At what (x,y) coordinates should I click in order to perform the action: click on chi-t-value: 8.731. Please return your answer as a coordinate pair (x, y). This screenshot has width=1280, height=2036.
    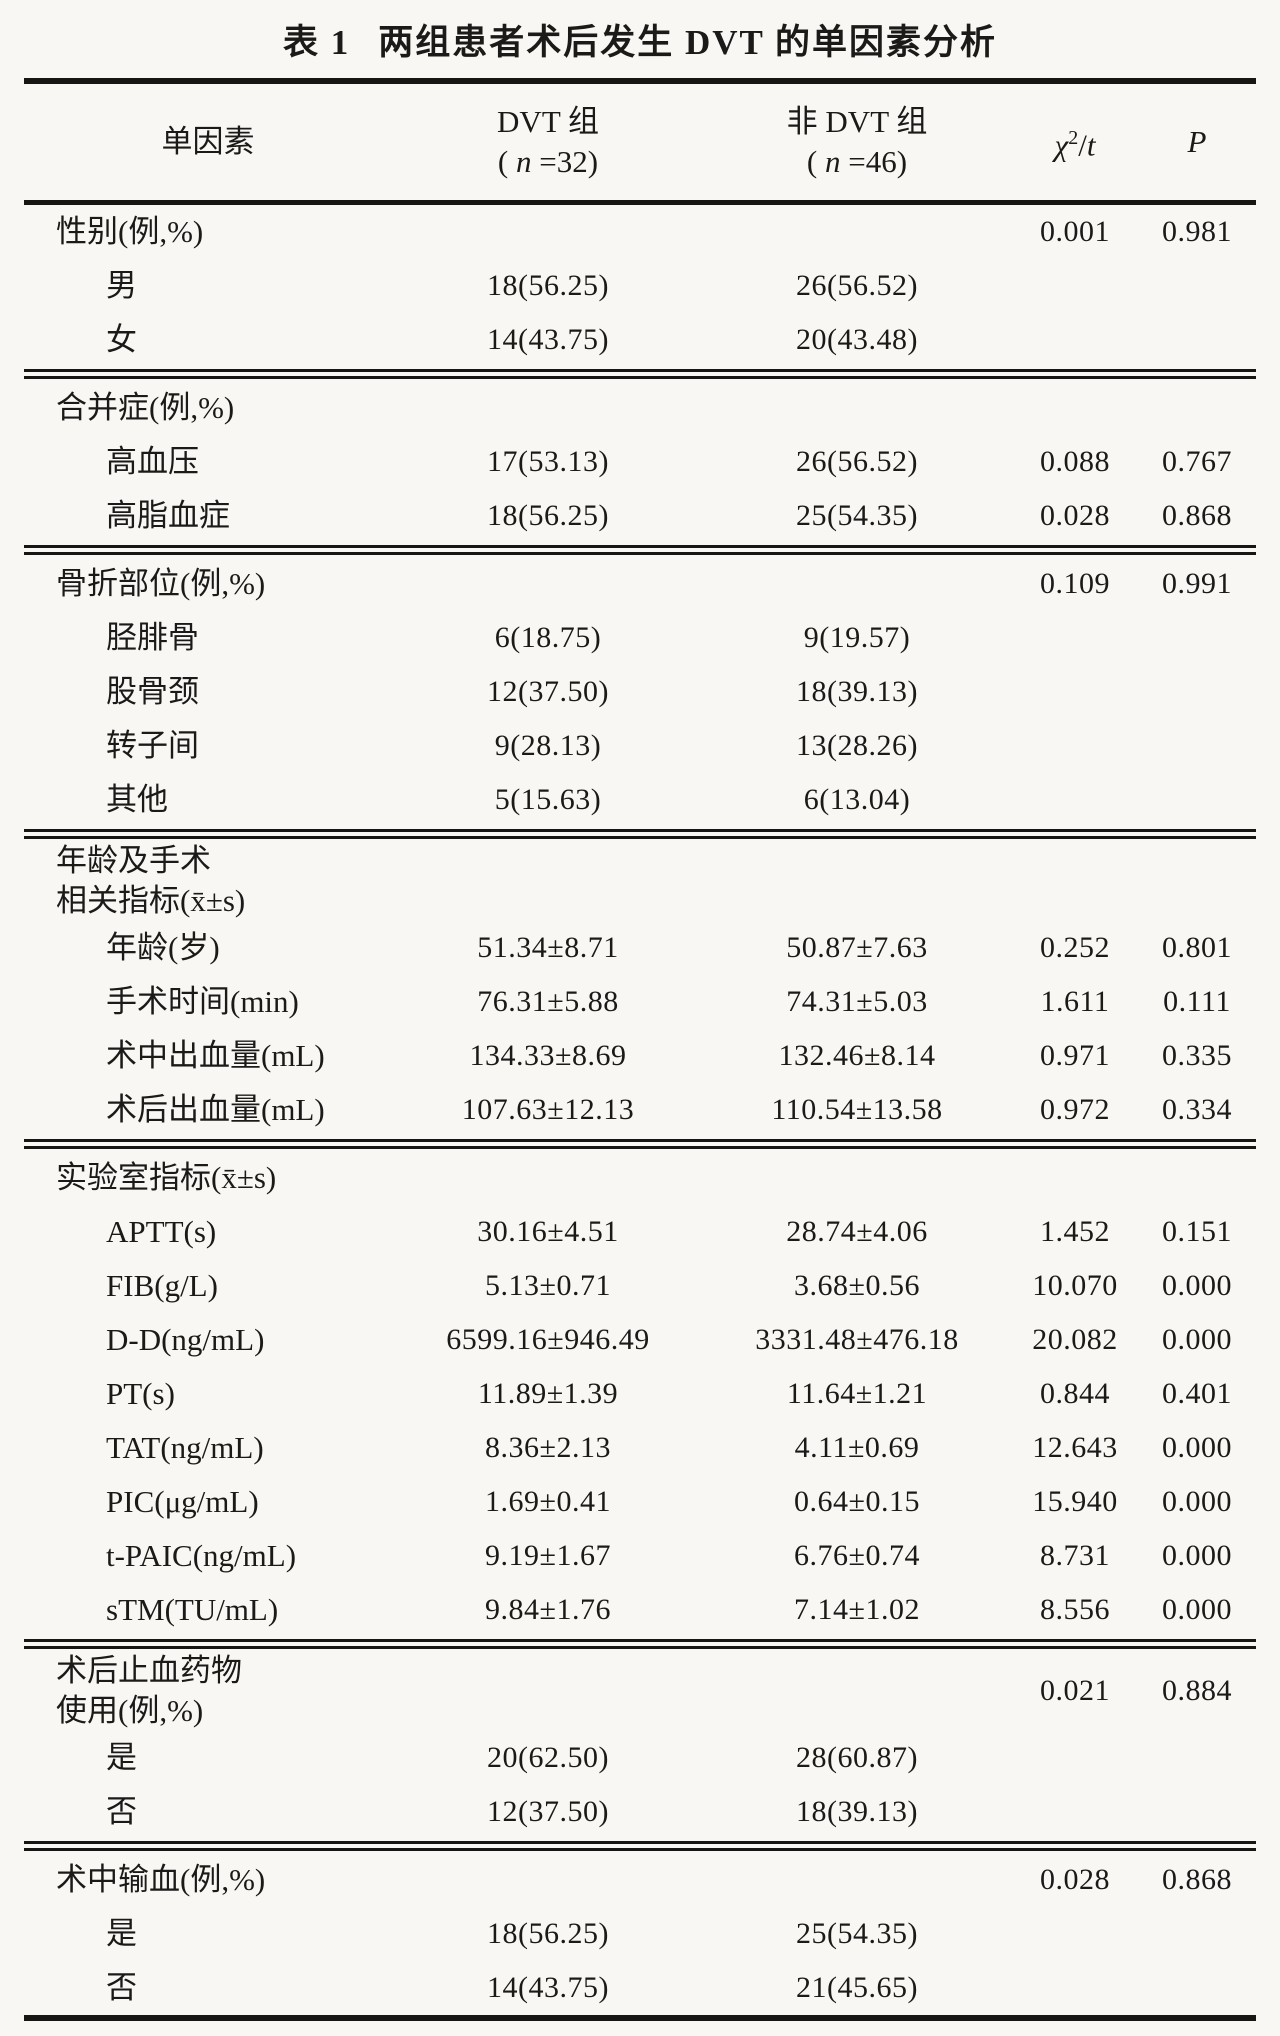
    Looking at the image, I should click on (1075, 1555).